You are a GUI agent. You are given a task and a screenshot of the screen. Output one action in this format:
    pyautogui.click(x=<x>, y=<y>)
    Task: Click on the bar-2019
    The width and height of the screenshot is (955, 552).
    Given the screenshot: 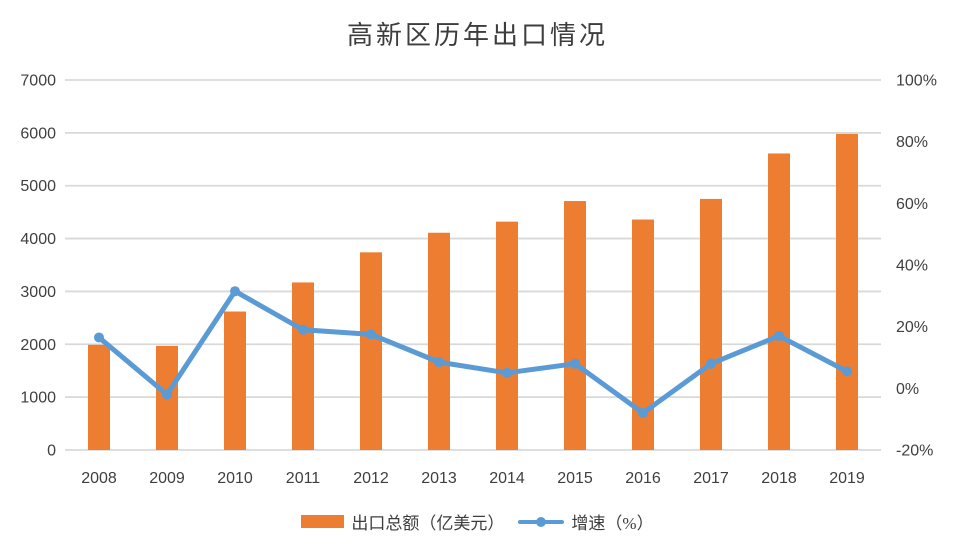 What is the action you would take?
    pyautogui.click(x=847, y=291)
    